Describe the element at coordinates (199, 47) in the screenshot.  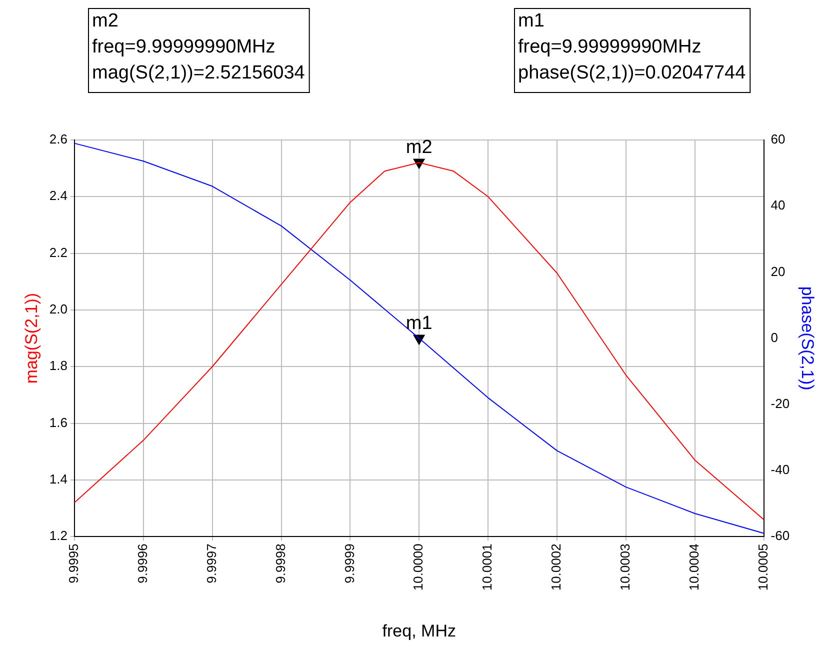
I see `text: m2 freq=9.99999990MHz mag(S(2,1))=2.52156034` at that location.